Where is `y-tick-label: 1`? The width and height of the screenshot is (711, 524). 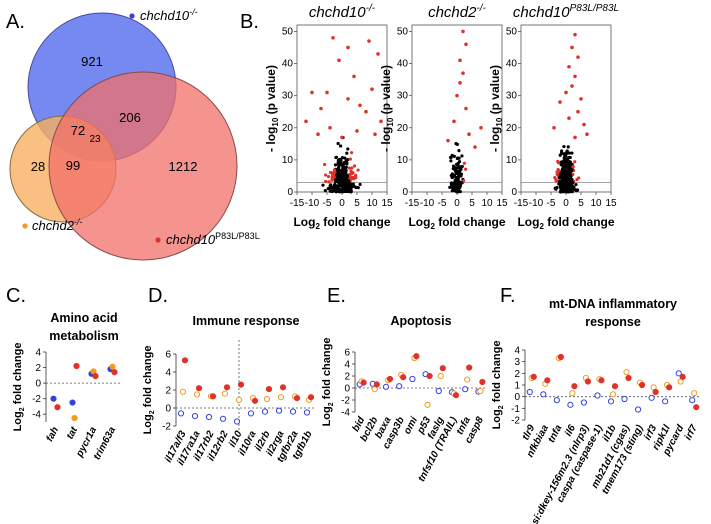 y-tick-label: 1 is located at coordinates (517, 386).